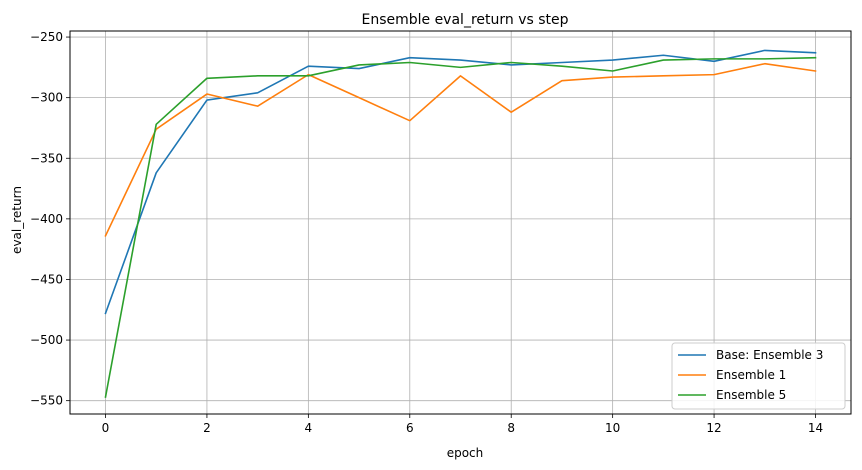  I want to click on y-tick-label: −450, so click(46, 279).